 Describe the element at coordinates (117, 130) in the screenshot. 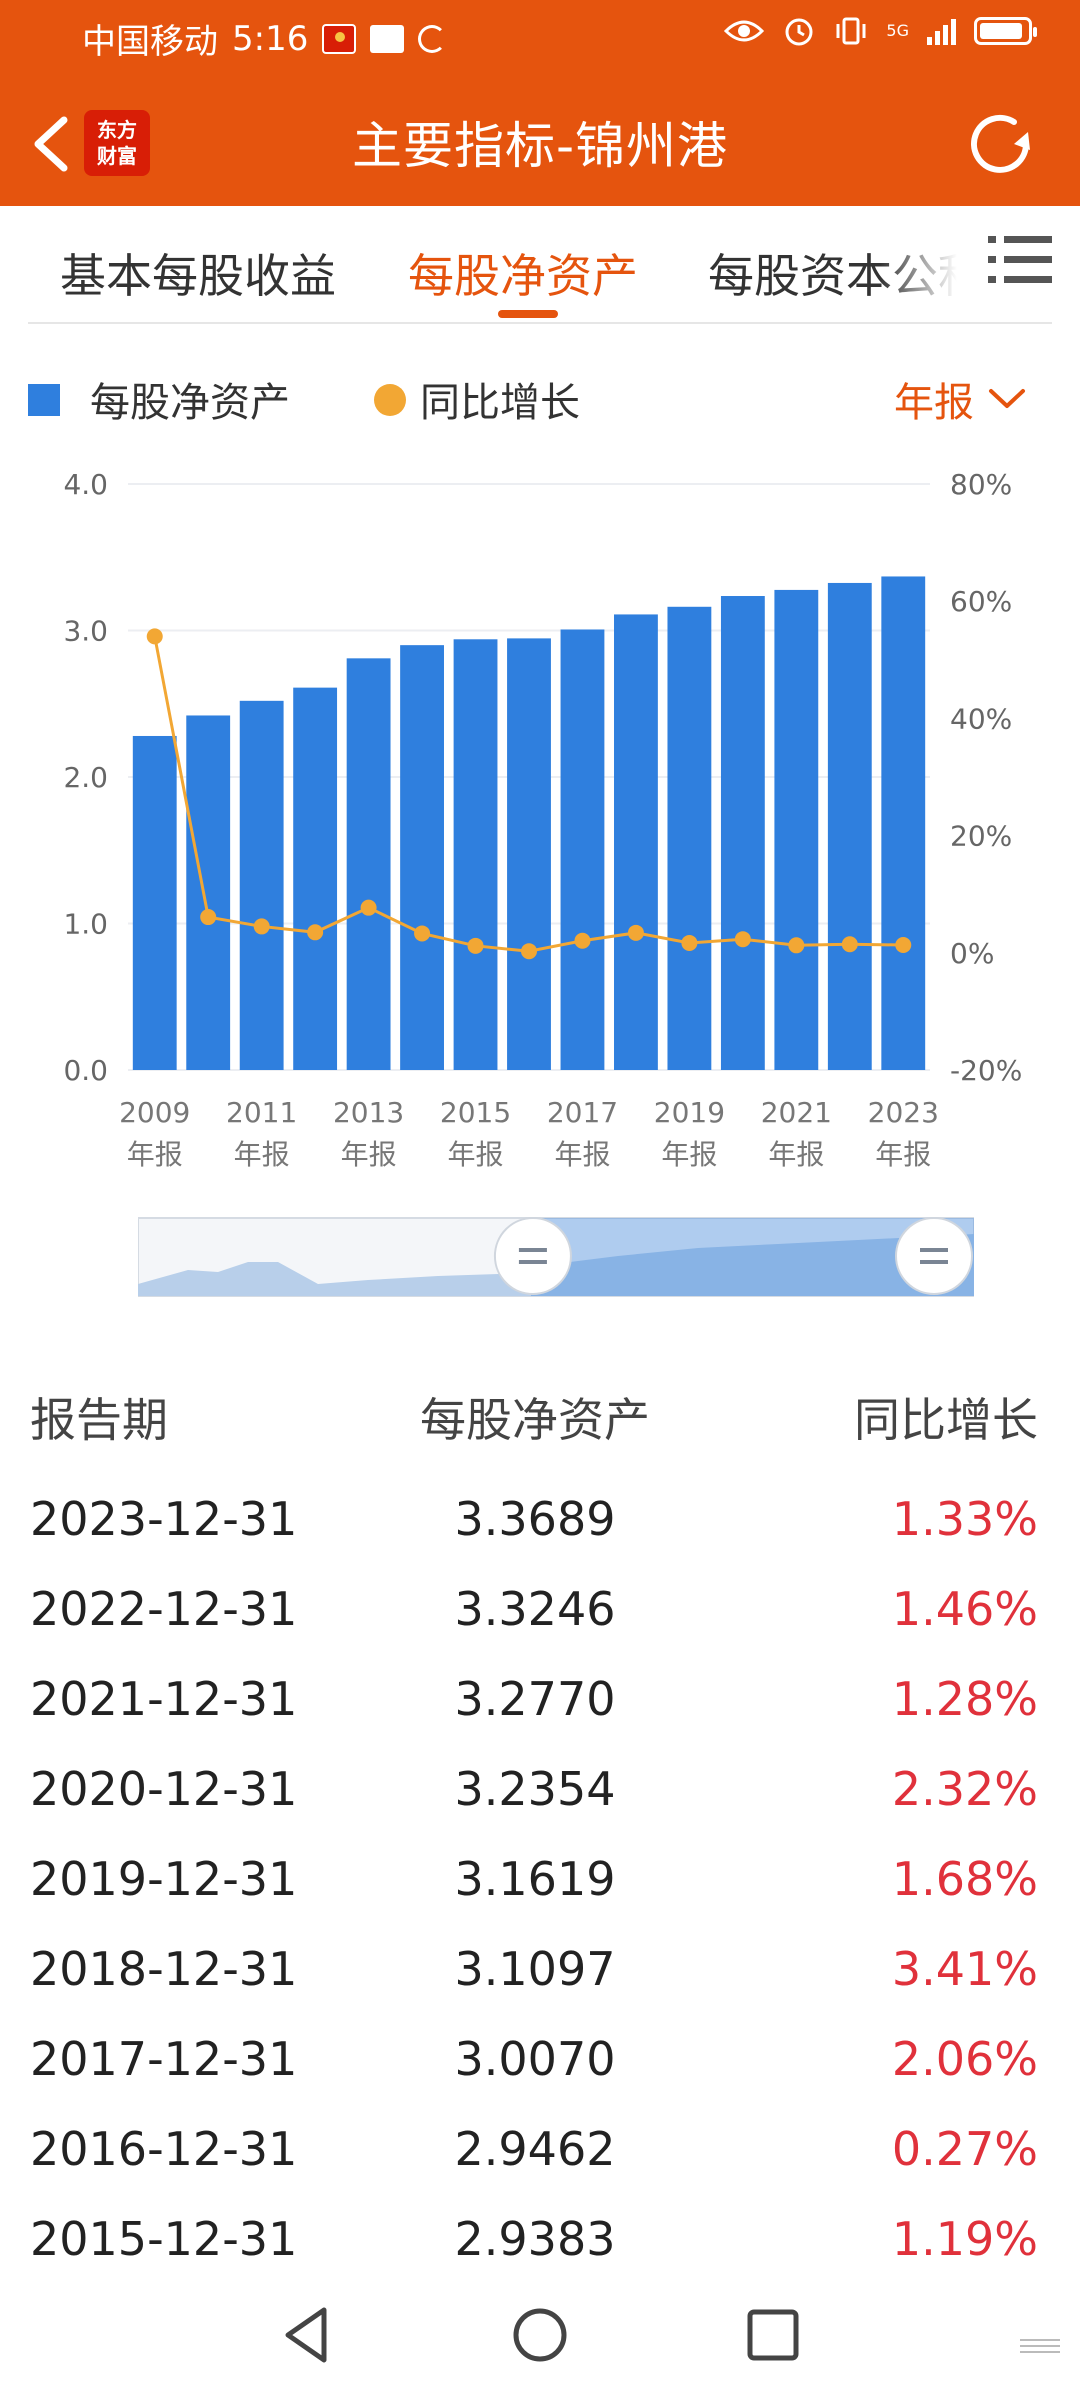

I see `logo-line1: 东方` at that location.